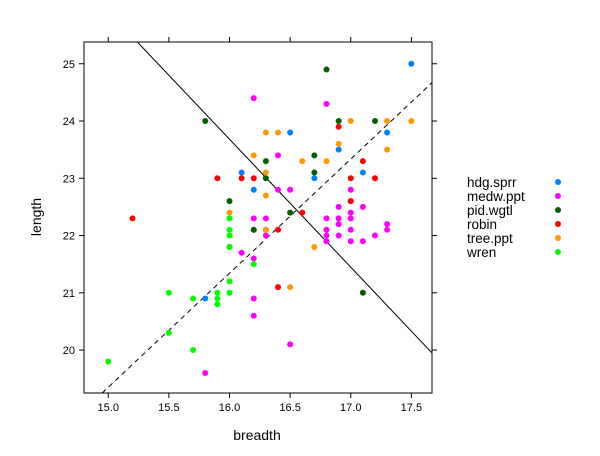  I want to click on x-tick-label: 16.5, so click(289, 408).